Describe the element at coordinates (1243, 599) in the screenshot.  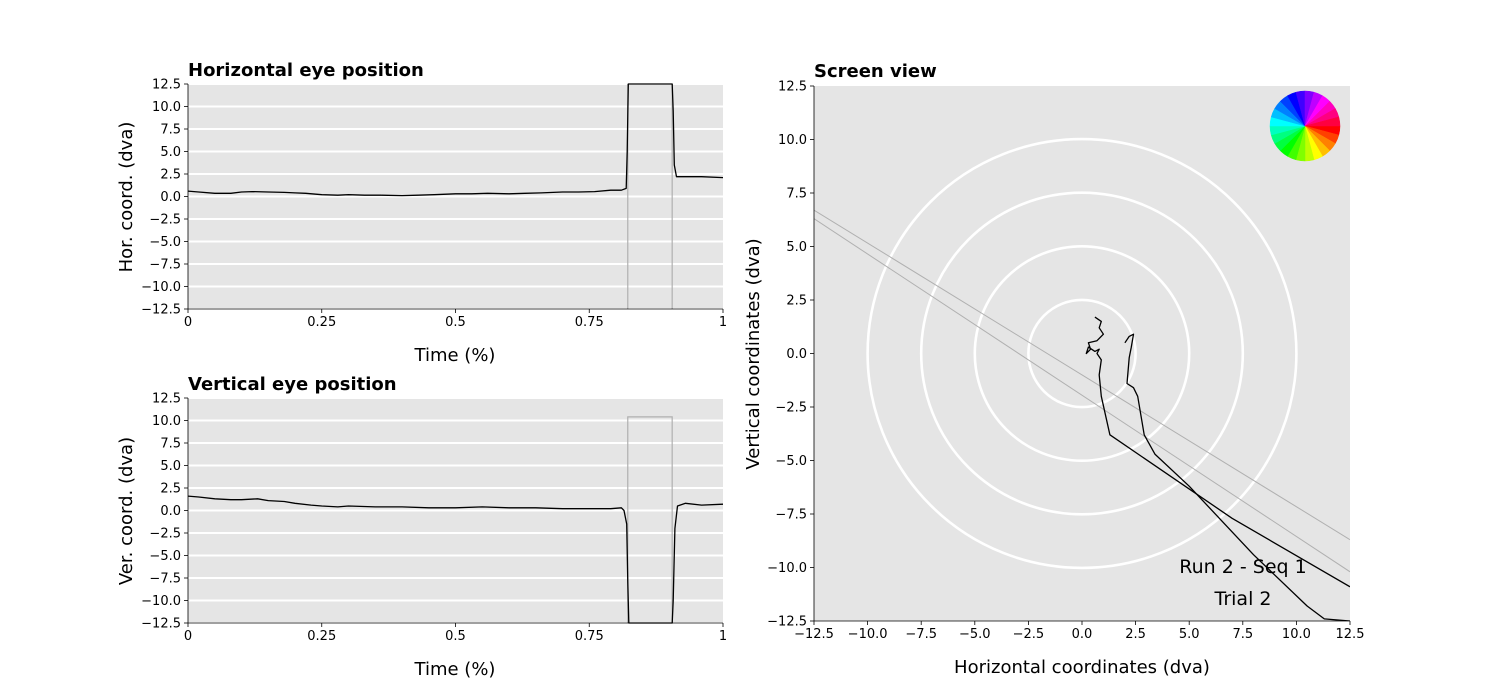
I see `annotation-trial: Trial 2` at that location.